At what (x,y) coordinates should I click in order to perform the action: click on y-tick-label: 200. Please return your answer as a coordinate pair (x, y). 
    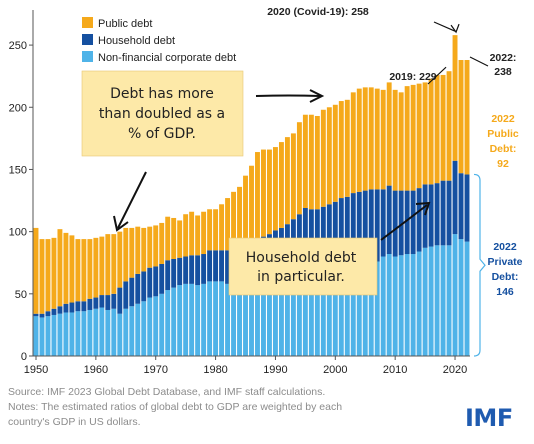
    Looking at the image, I should click on (18, 108).